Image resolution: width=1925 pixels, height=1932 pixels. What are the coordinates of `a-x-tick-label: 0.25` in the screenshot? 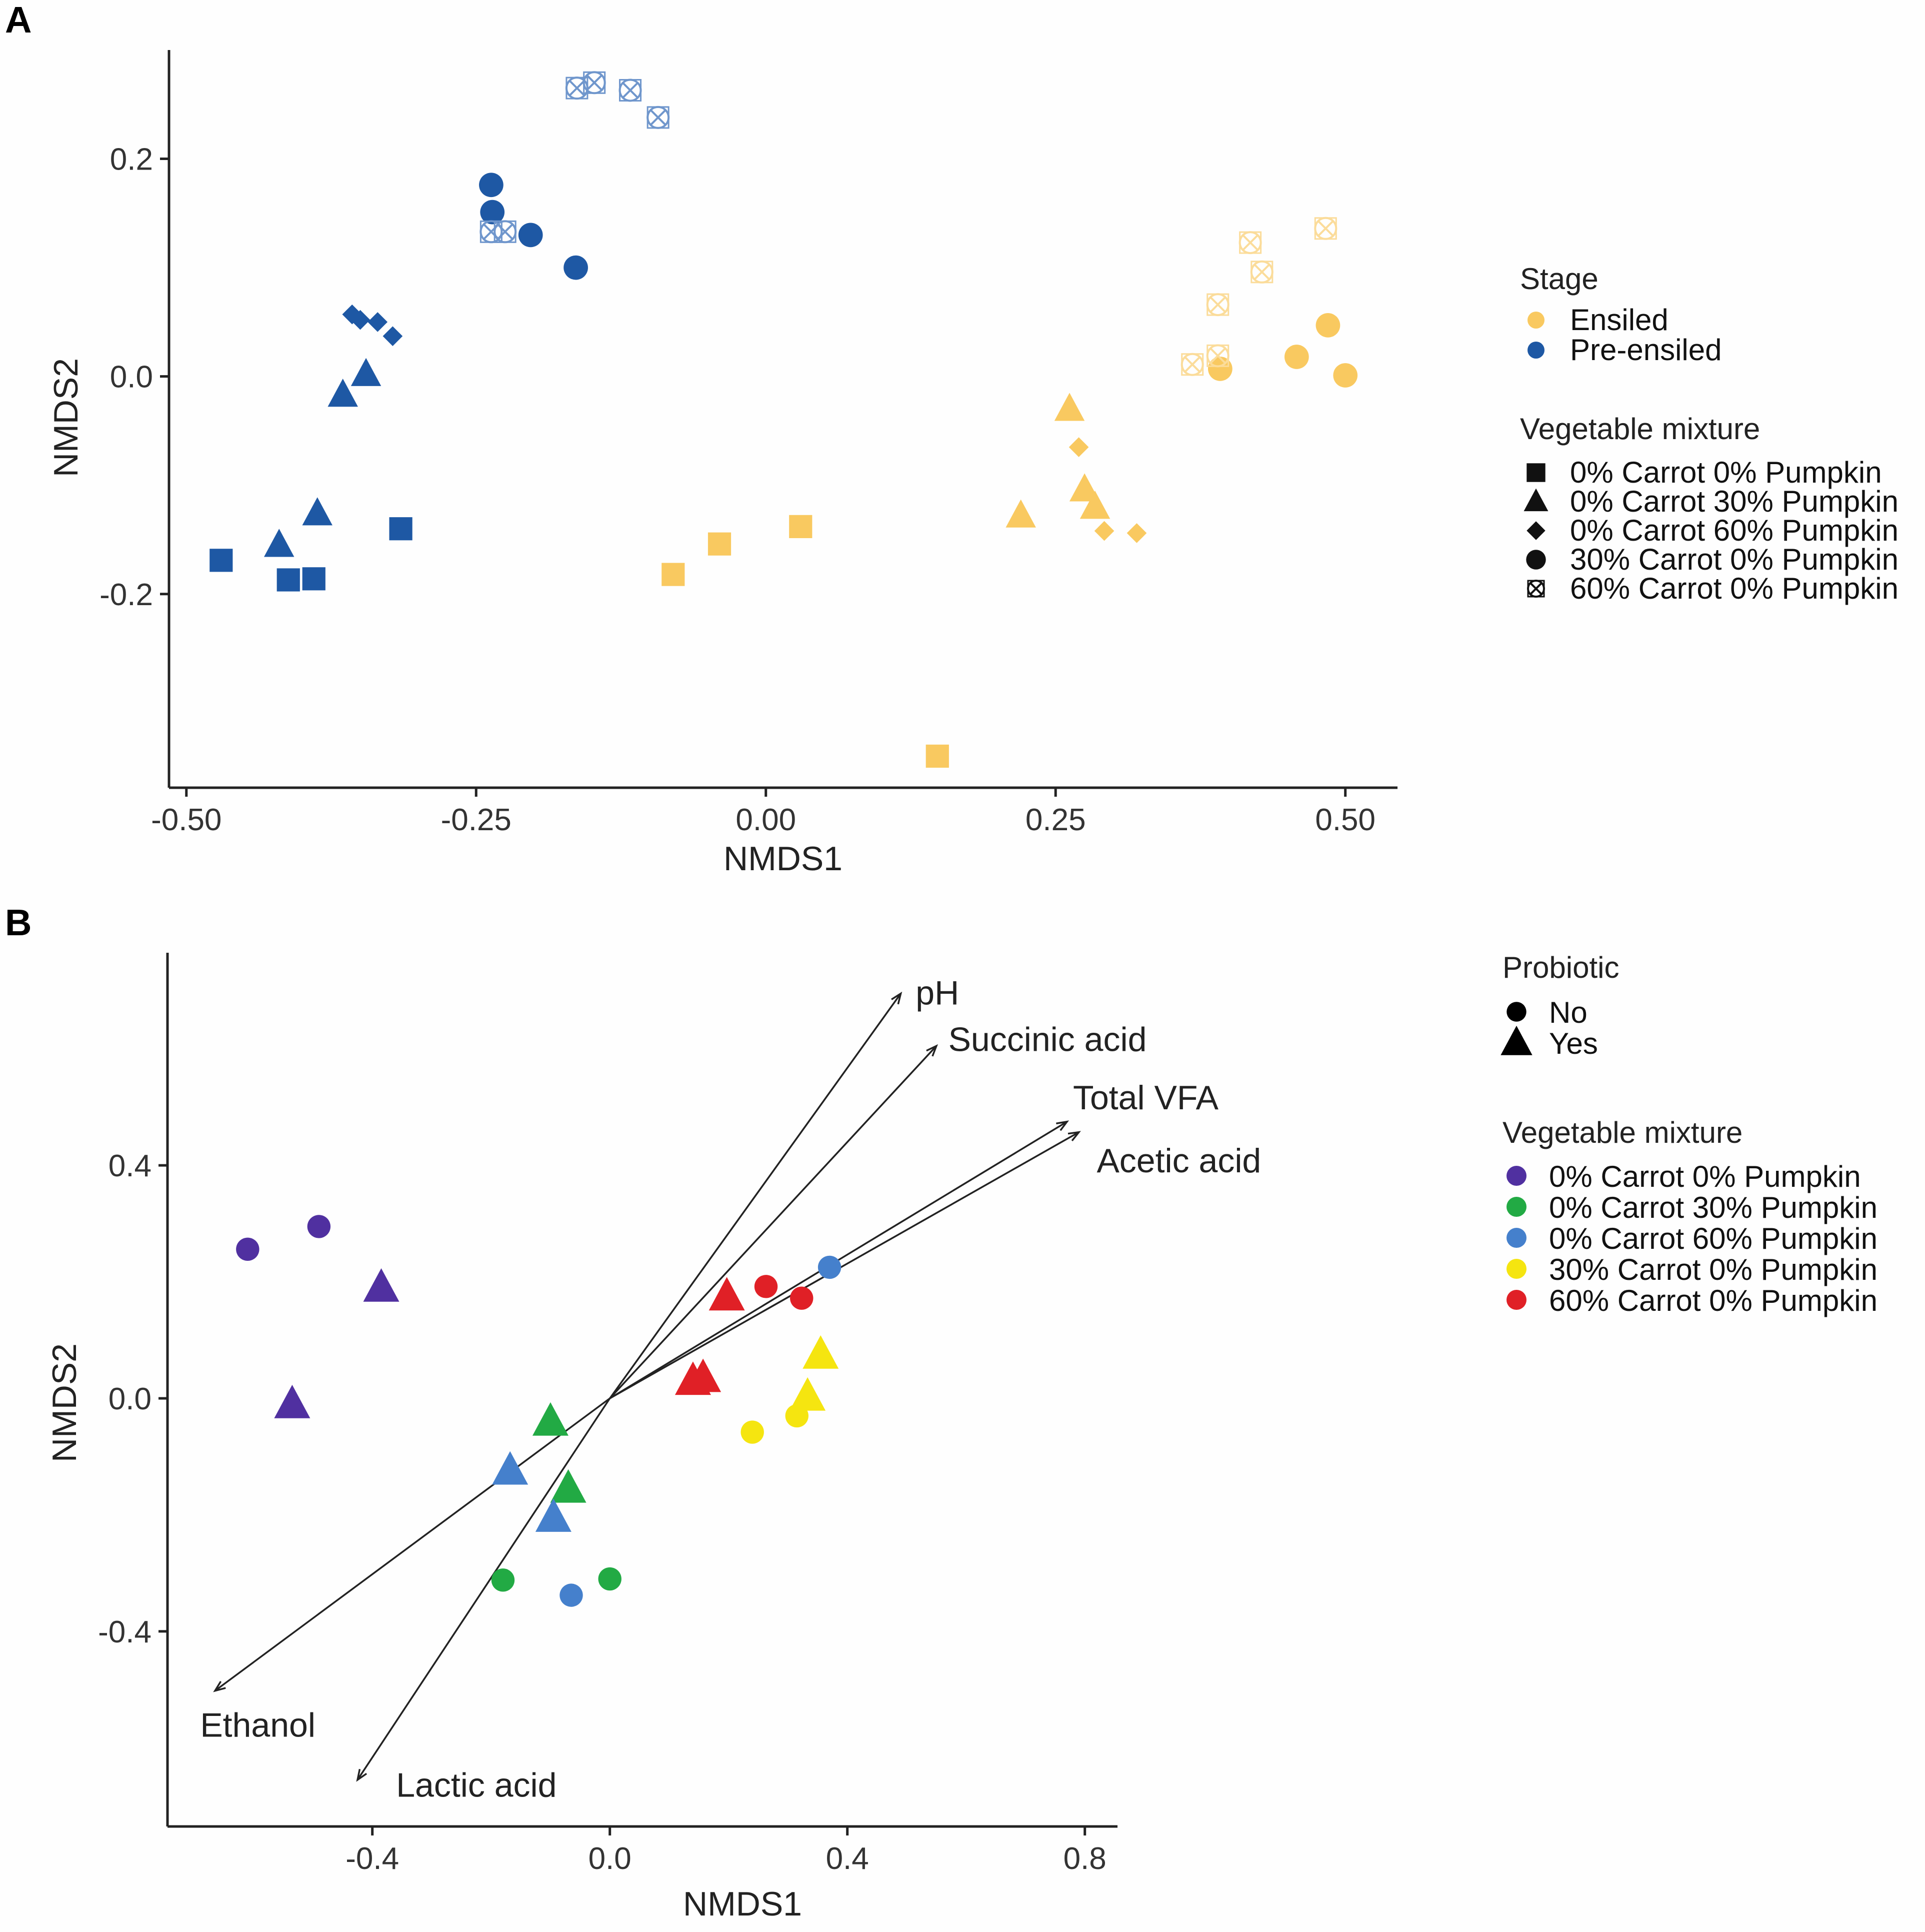 It's located at (1056, 820).